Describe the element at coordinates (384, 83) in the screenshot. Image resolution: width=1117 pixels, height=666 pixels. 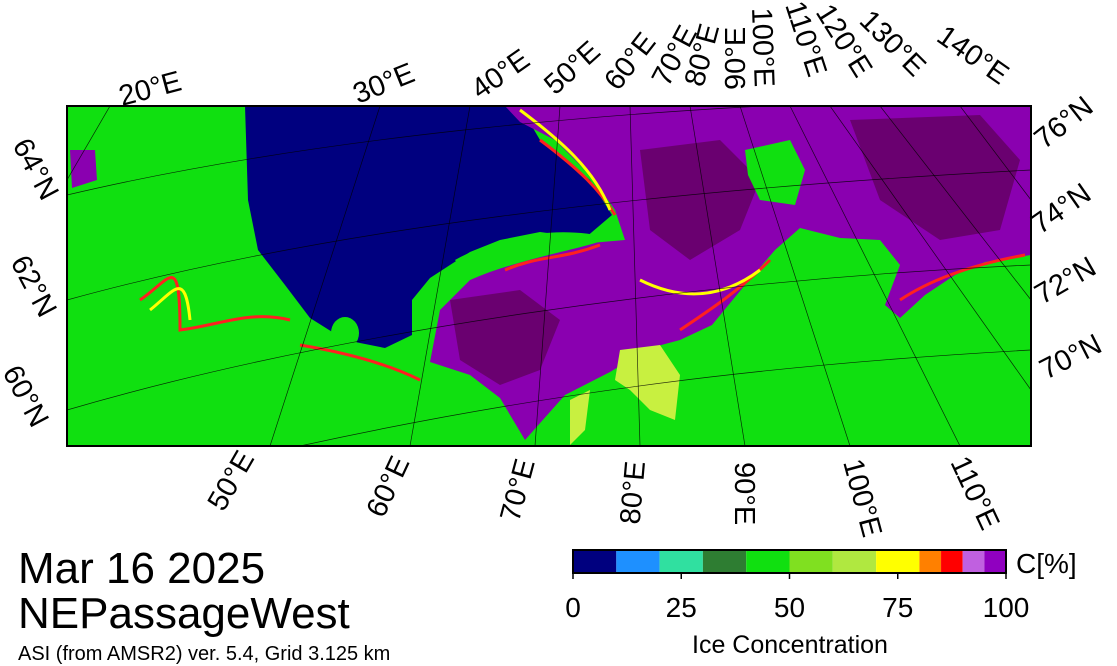
I see `longitude-label: 30°E` at that location.